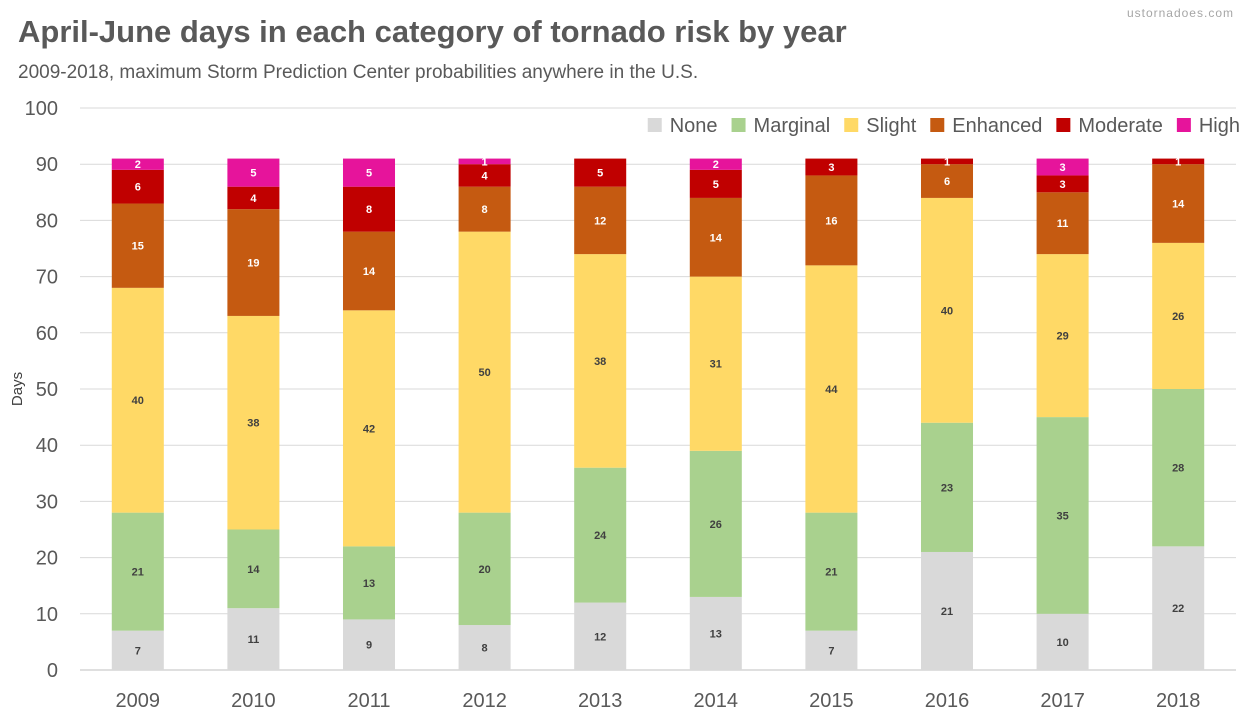 Image resolution: width=1248 pixels, height=720 pixels. What do you see at coordinates (47, 446) in the screenshot?
I see `y-tick-label: 40` at bounding box center [47, 446].